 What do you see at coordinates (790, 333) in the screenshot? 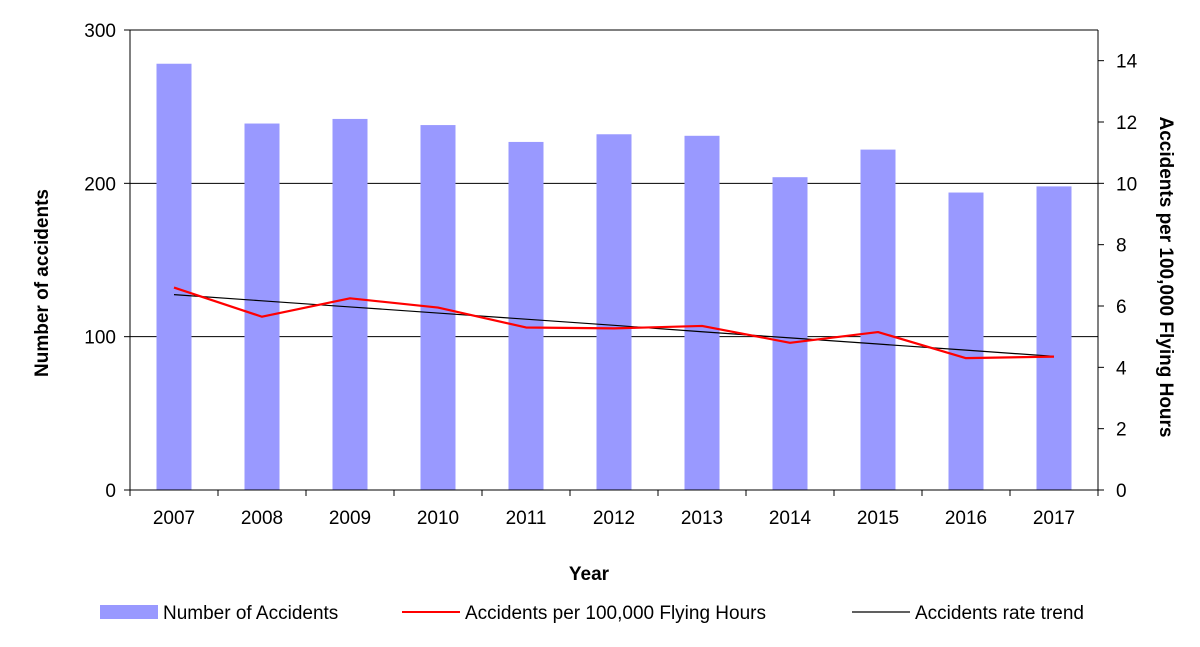
I see `bar-2014` at bounding box center [790, 333].